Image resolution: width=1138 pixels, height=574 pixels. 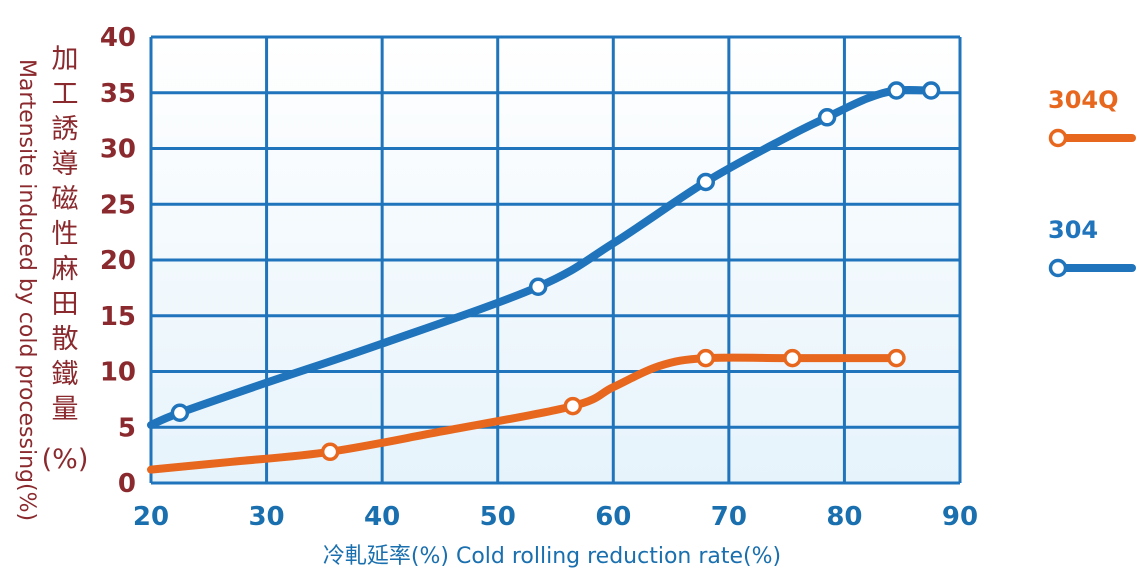 I want to click on x-tick-label: 90, so click(x=960, y=517).